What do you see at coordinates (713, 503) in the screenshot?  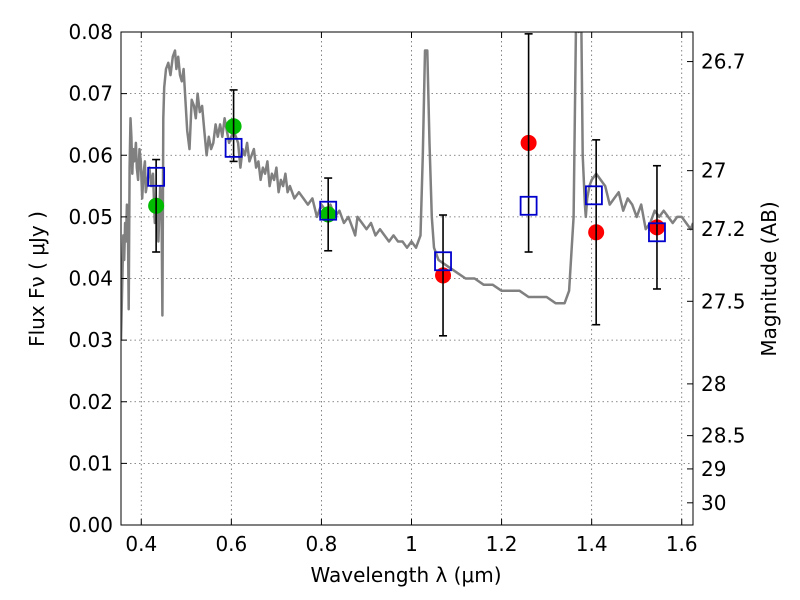 I see `y2-tick-label: 30` at bounding box center [713, 503].